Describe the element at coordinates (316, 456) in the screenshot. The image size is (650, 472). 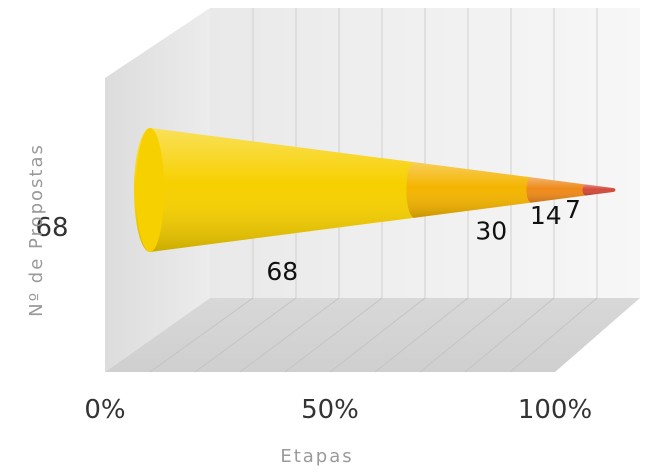
I see `x-axis-title: Etapas` at that location.